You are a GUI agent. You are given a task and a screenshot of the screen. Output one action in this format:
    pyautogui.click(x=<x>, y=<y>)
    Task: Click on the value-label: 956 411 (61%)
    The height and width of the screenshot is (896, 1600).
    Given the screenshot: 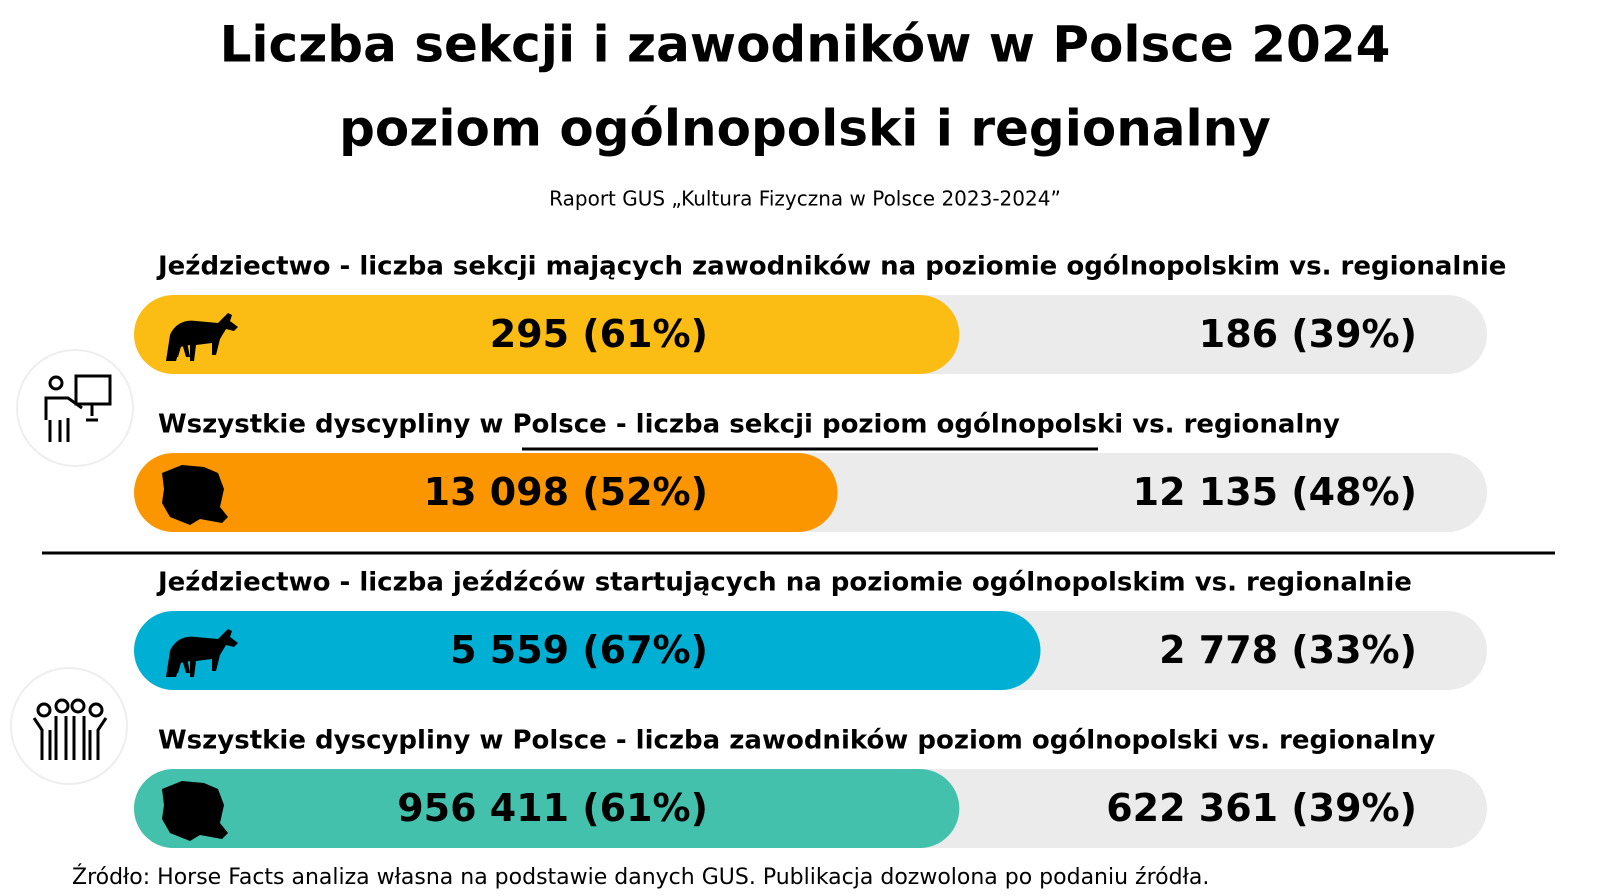 What is the action you would take?
    pyautogui.click(x=552, y=808)
    